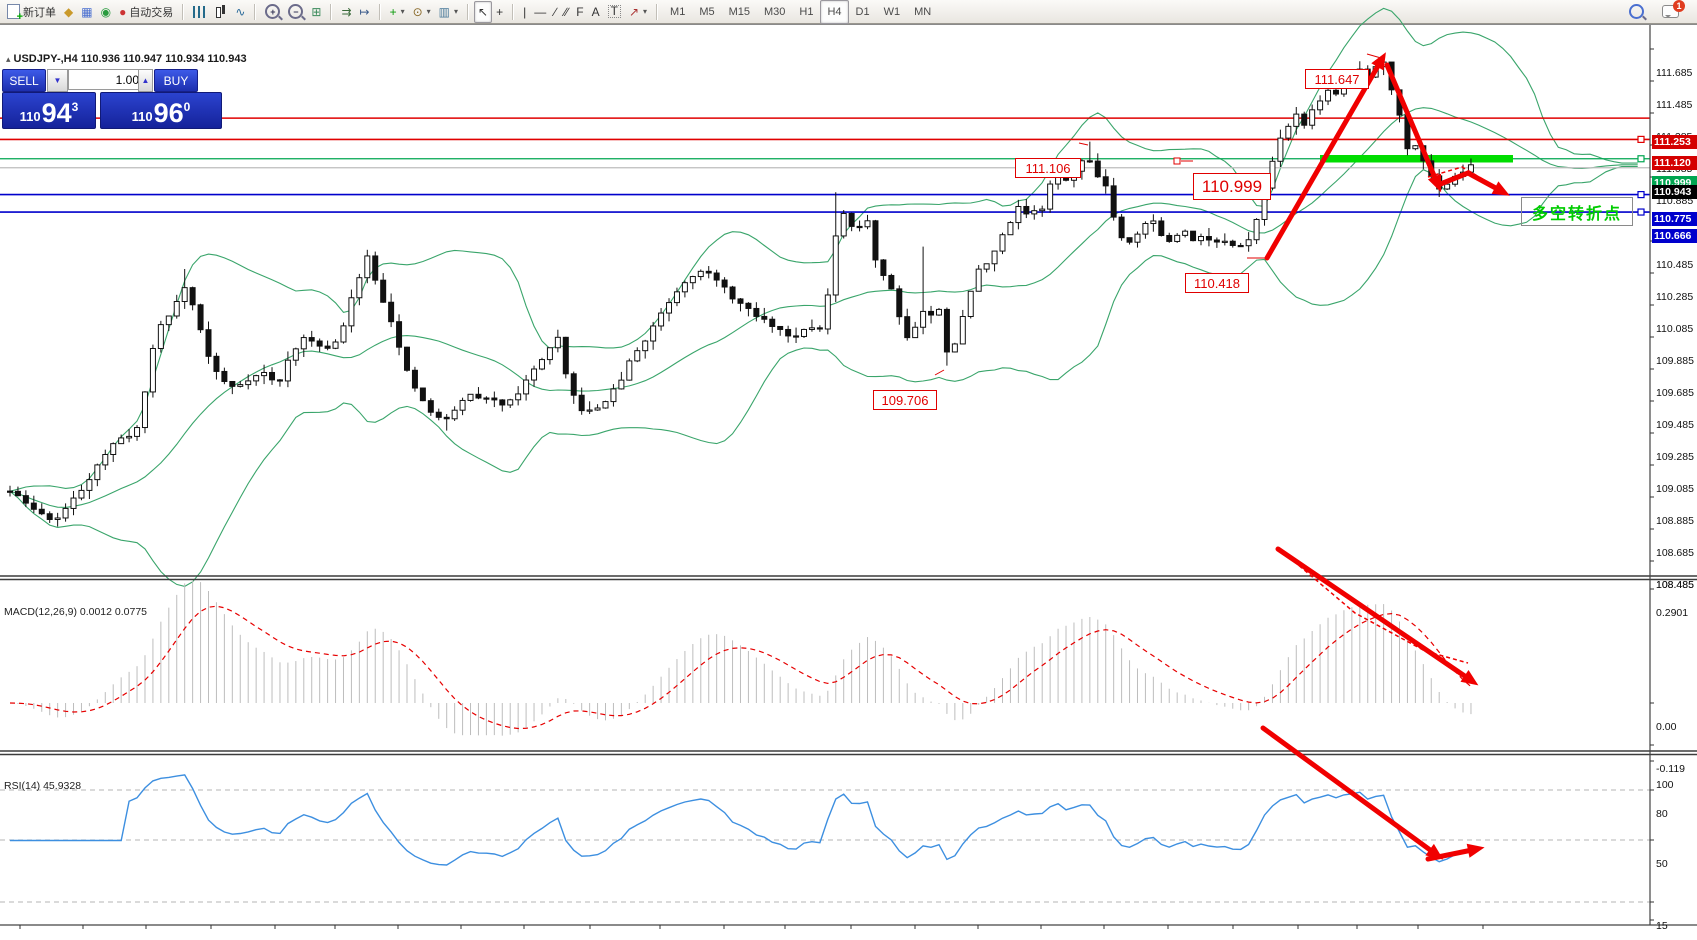 Image resolution: width=1697 pixels, height=940 pixels. I want to click on chart-shift-button: ↦, so click(365, 12).